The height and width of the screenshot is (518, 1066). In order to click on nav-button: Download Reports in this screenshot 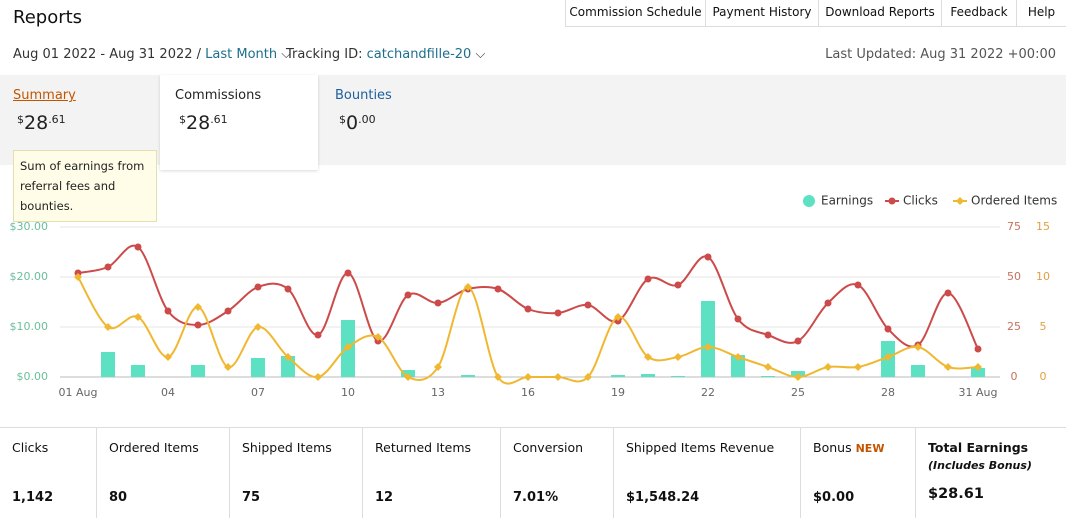, I will do `click(880, 13)`.